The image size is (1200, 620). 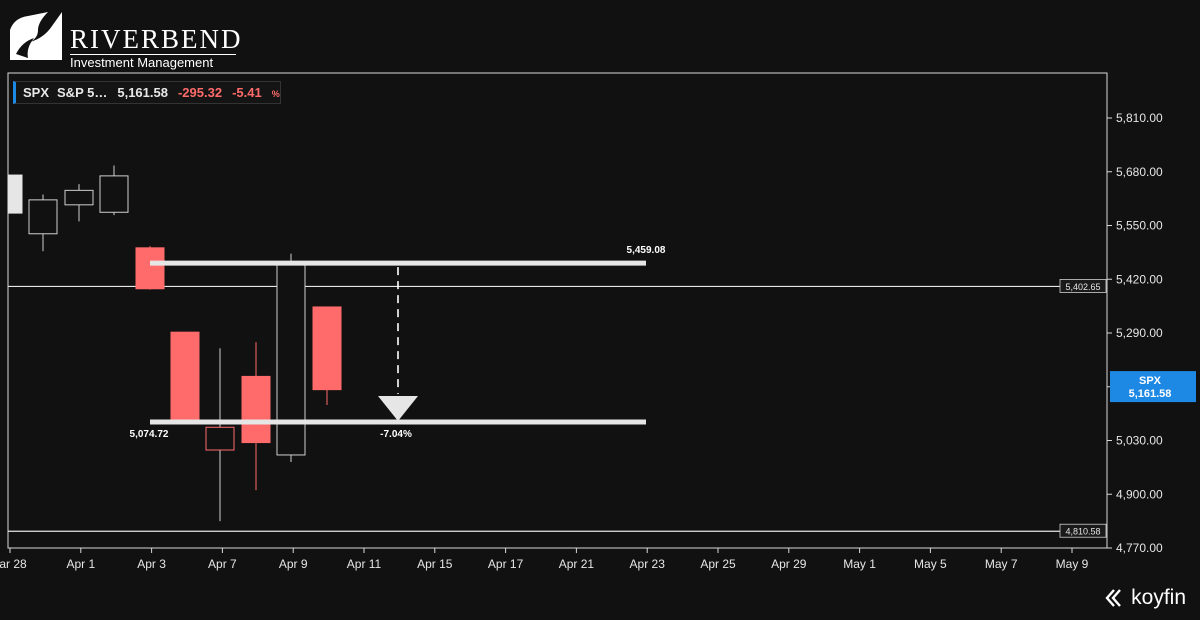 What do you see at coordinates (275, 94) in the screenshot?
I see `legend-pct-sign: %` at bounding box center [275, 94].